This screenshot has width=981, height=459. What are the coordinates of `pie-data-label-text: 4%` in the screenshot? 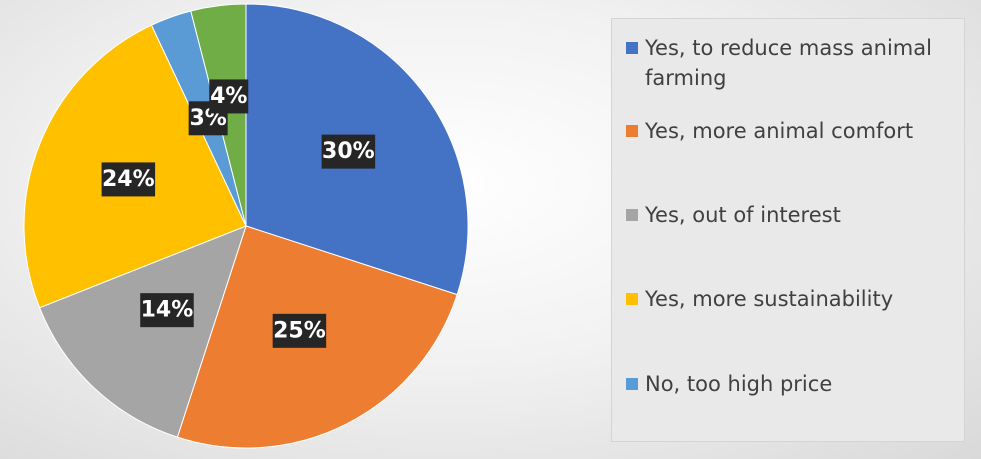 It's located at (228, 96).